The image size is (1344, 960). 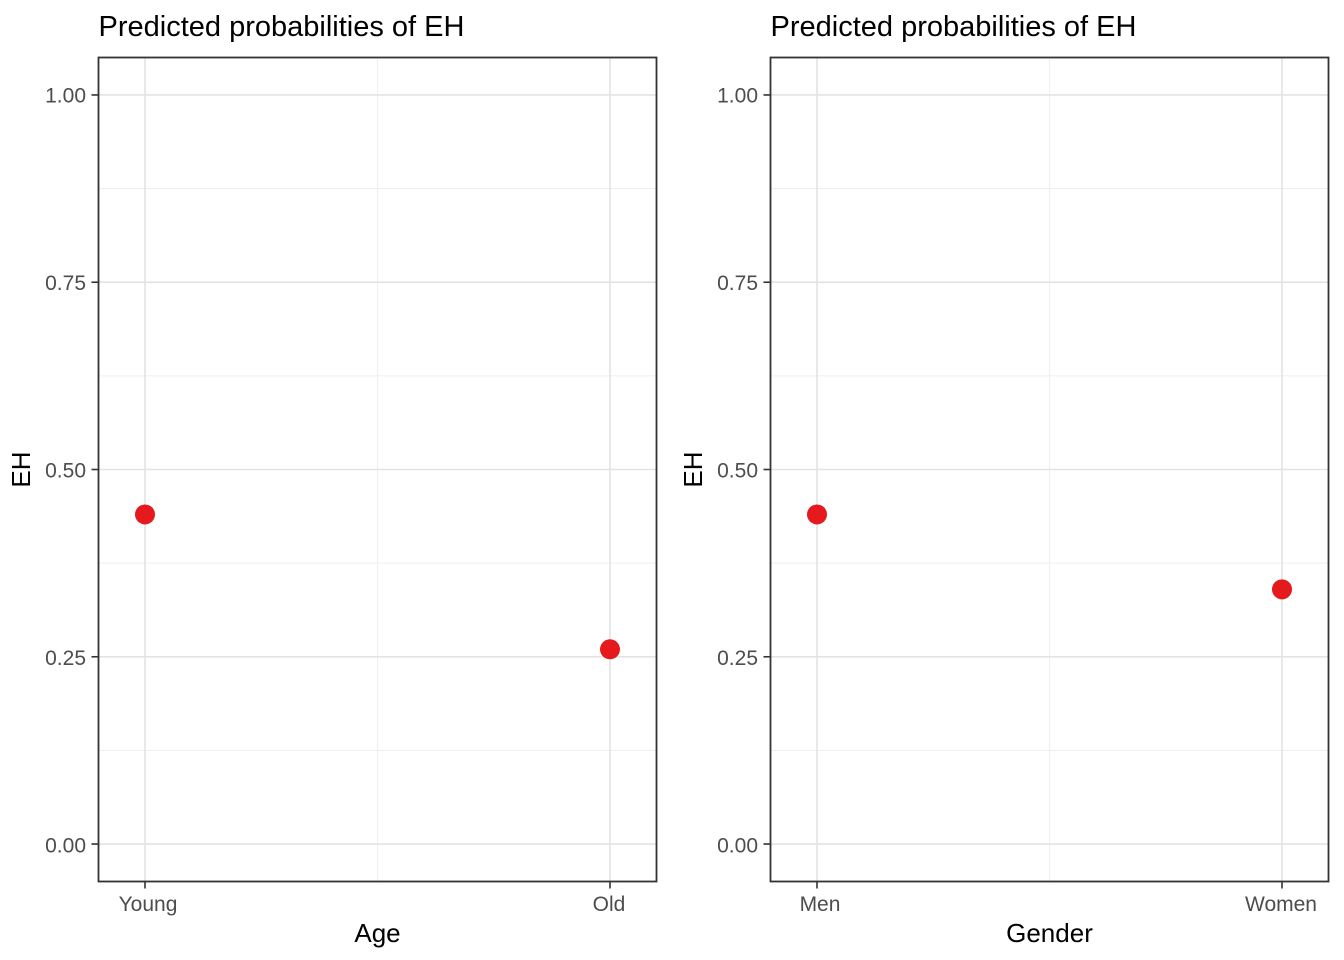 I want to click on x-tick-label-old: Old, so click(x=609, y=904).